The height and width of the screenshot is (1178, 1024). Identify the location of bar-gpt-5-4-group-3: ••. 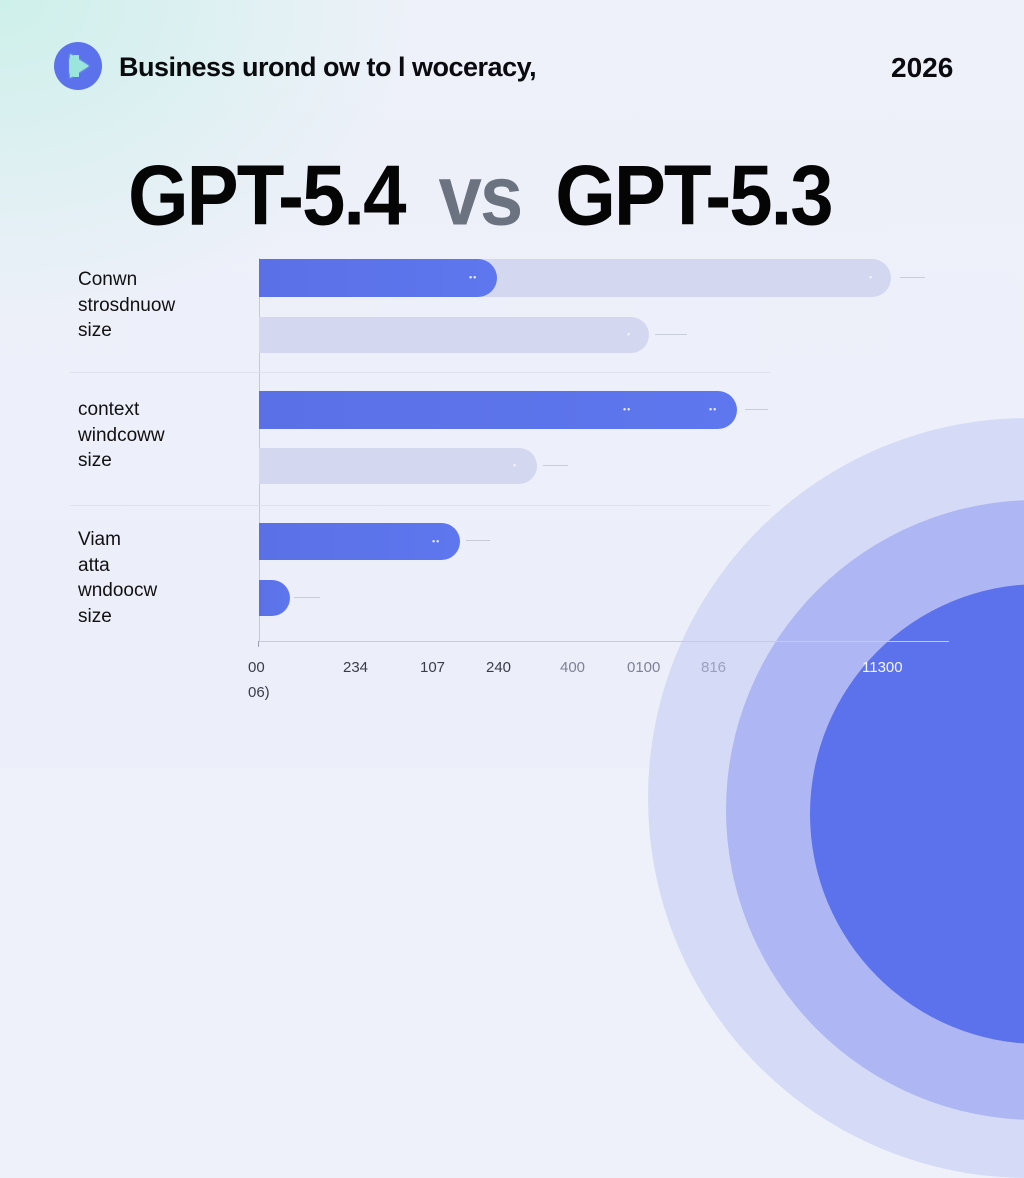
(359, 541).